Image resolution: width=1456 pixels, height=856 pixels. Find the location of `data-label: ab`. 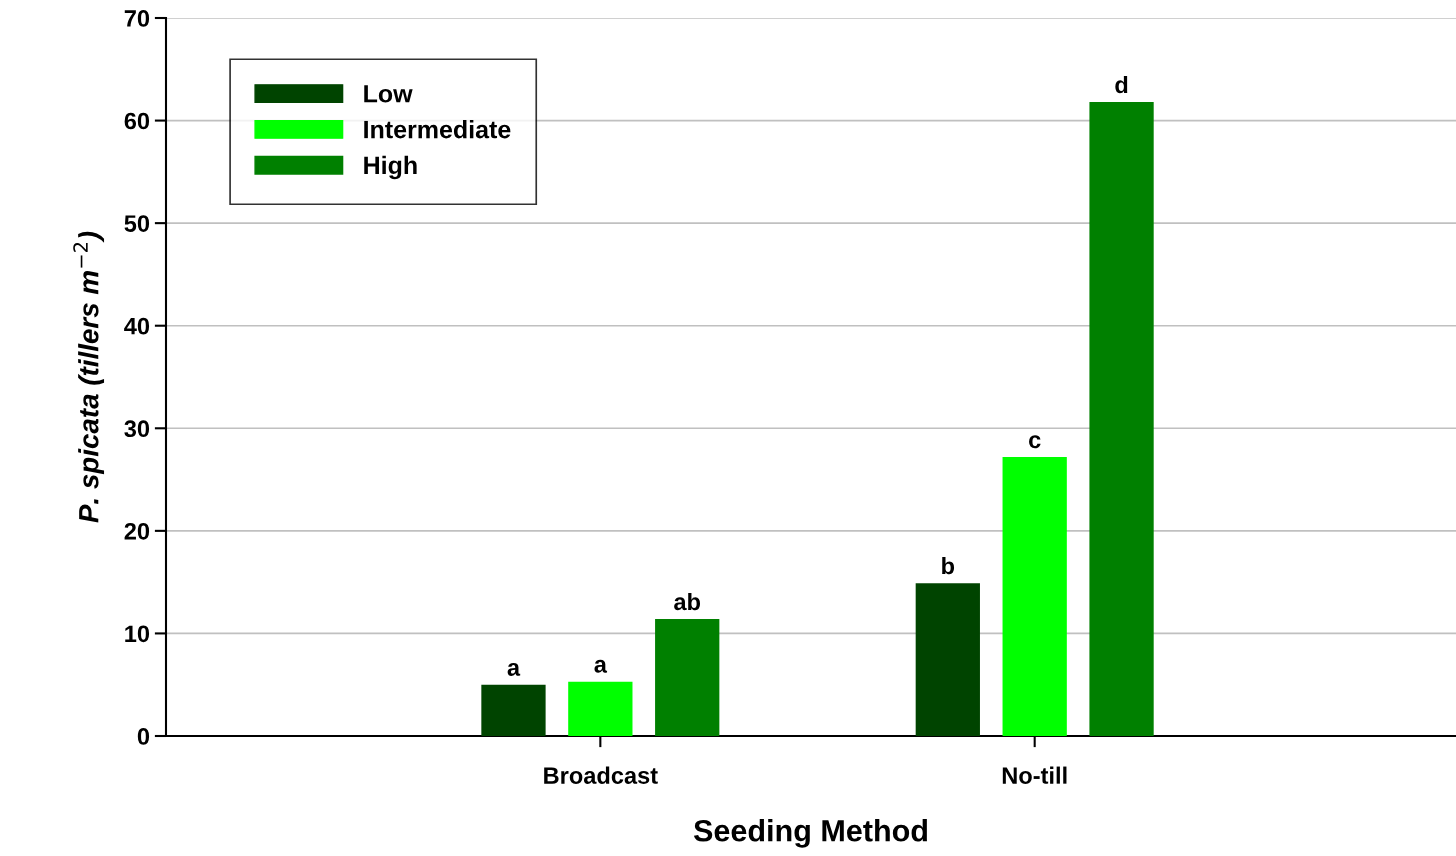

data-label: ab is located at coordinates (687, 601).